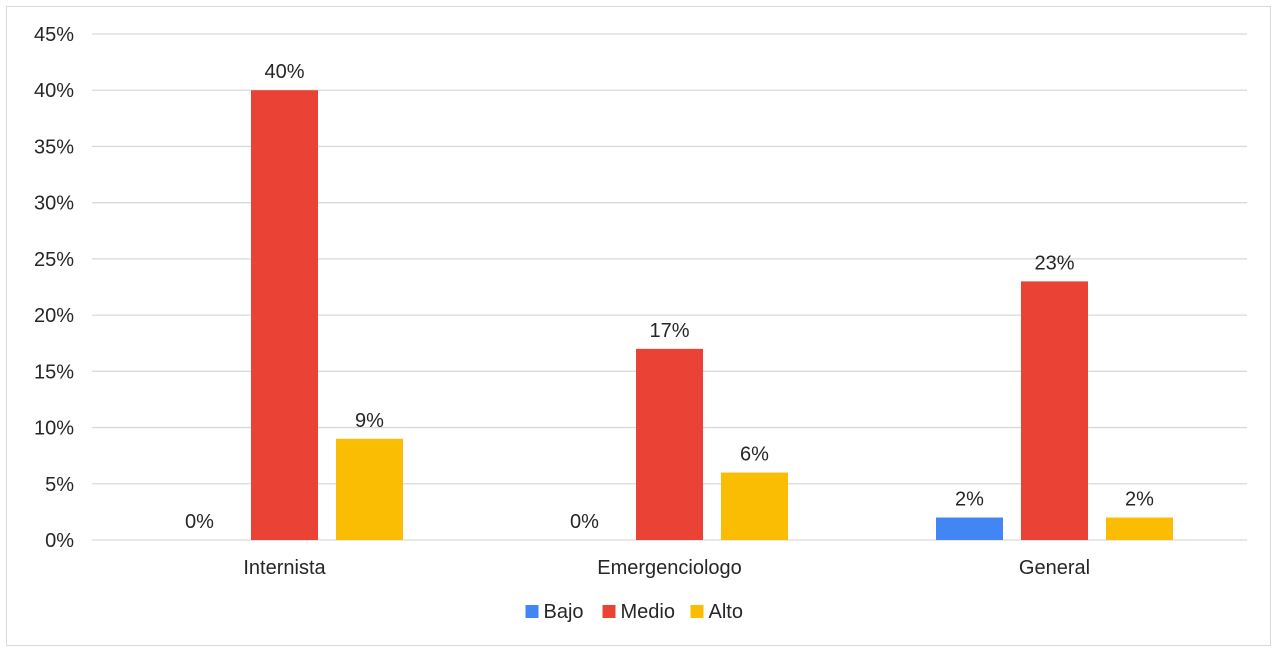  I want to click on y-tick-label: 0%, so click(59, 541).